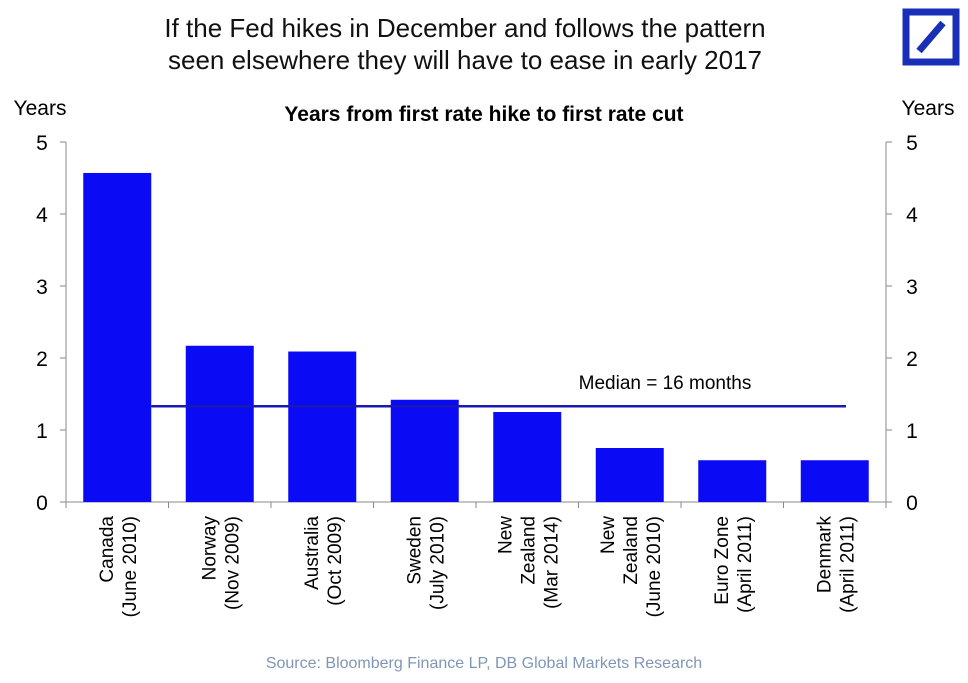  I want to click on y-tick-label-left: 5, so click(42, 143).